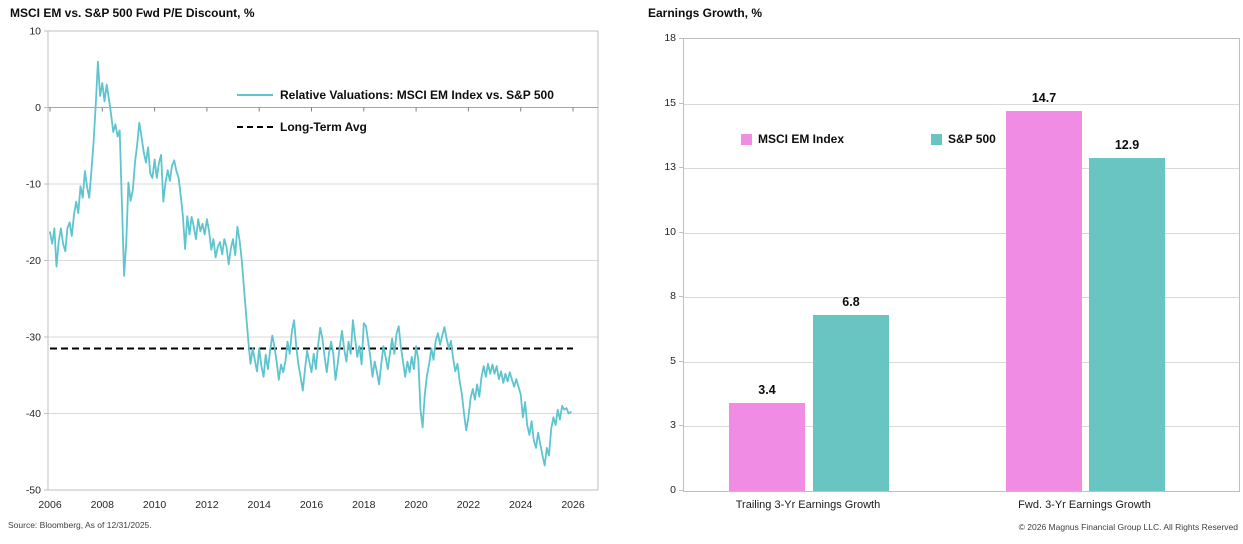 The width and height of the screenshot is (1243, 544). I want to click on teal-line-swatch, so click(255, 95).